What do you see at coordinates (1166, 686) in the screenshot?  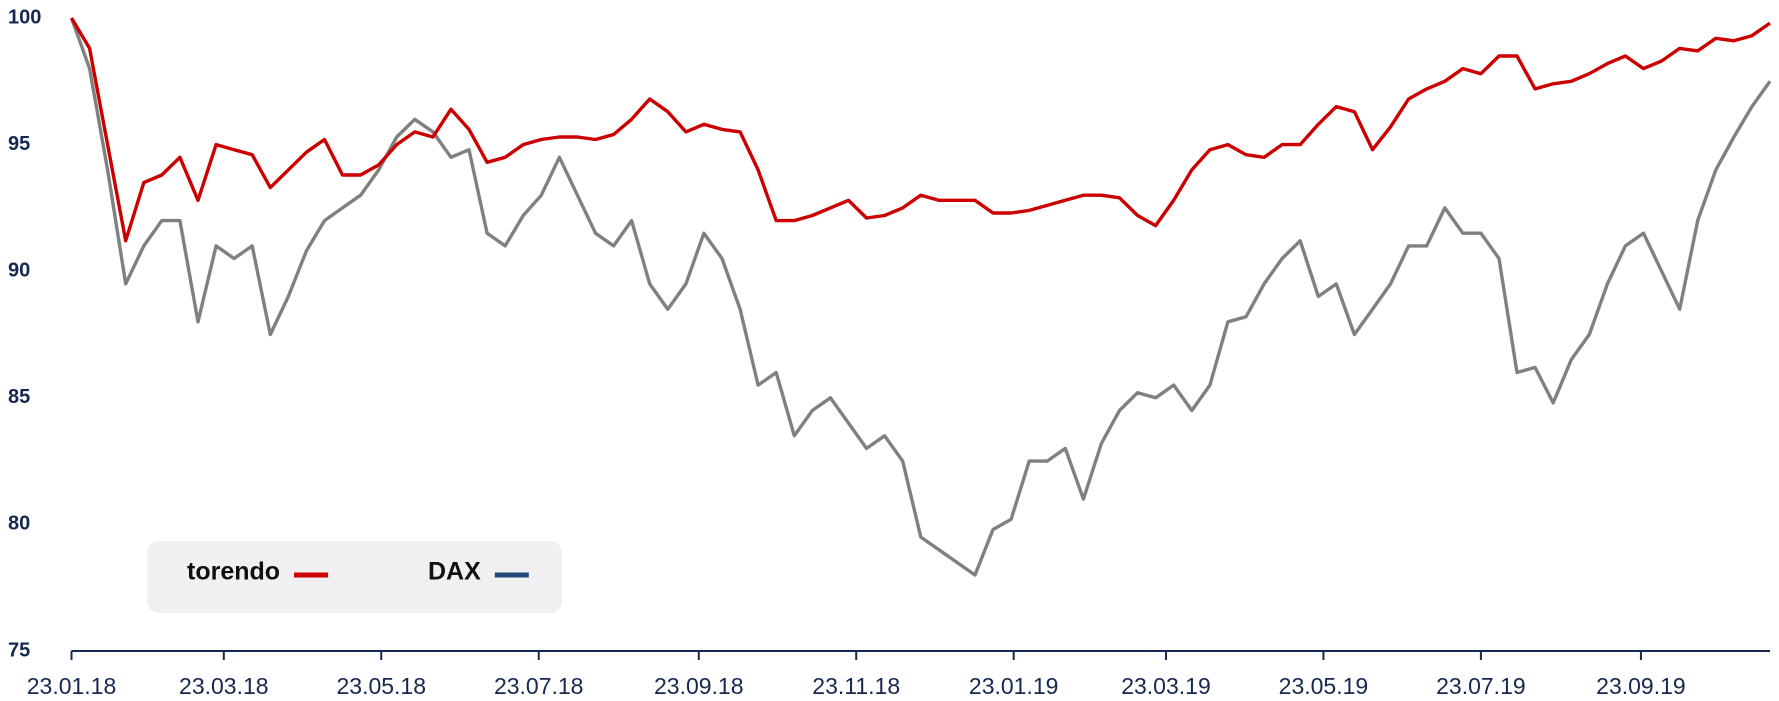 I see `x-tick-label: 23.03.19` at bounding box center [1166, 686].